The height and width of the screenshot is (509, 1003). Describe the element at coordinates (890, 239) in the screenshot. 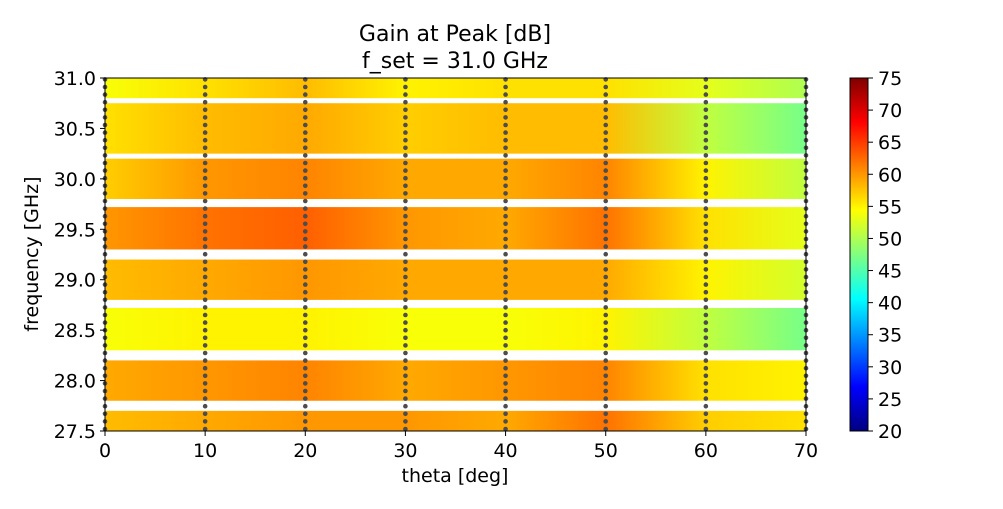

I see `colorbar-tick-label: 50` at that location.